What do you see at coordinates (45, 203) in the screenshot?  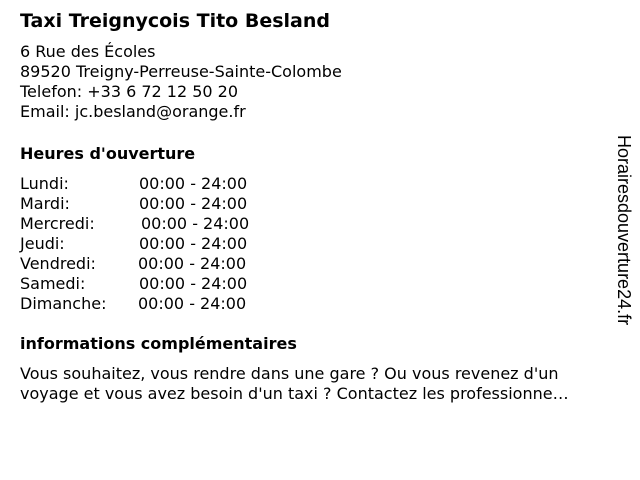 I see `day: Mardi:` at bounding box center [45, 203].